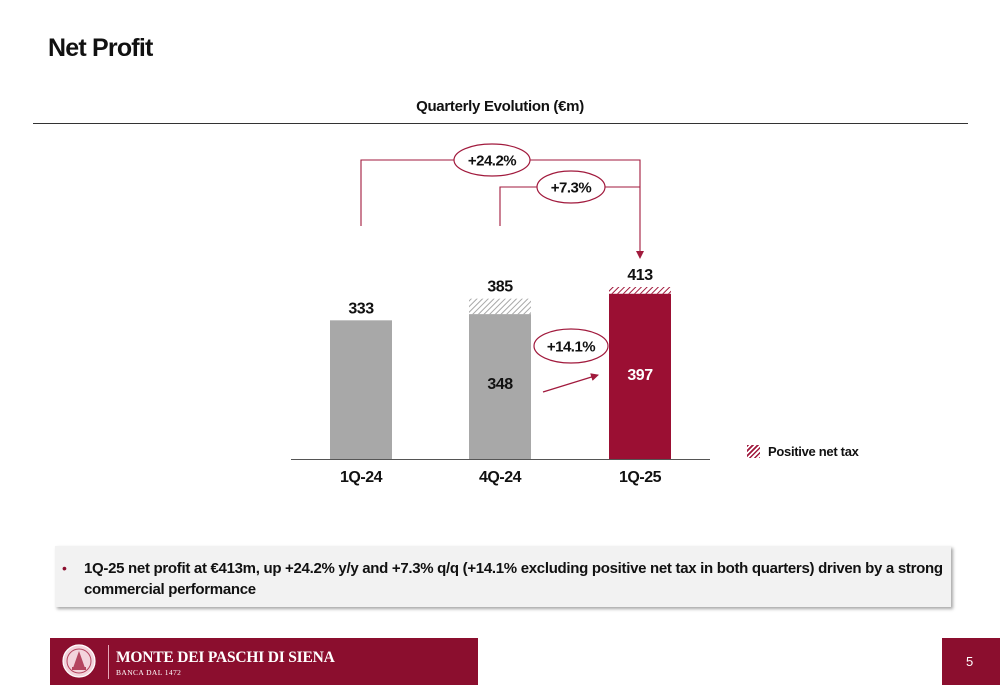 This screenshot has height=690, width=1000. Describe the element at coordinates (500, 287) in the screenshot. I see `total-label-4q-24: 385` at that location.